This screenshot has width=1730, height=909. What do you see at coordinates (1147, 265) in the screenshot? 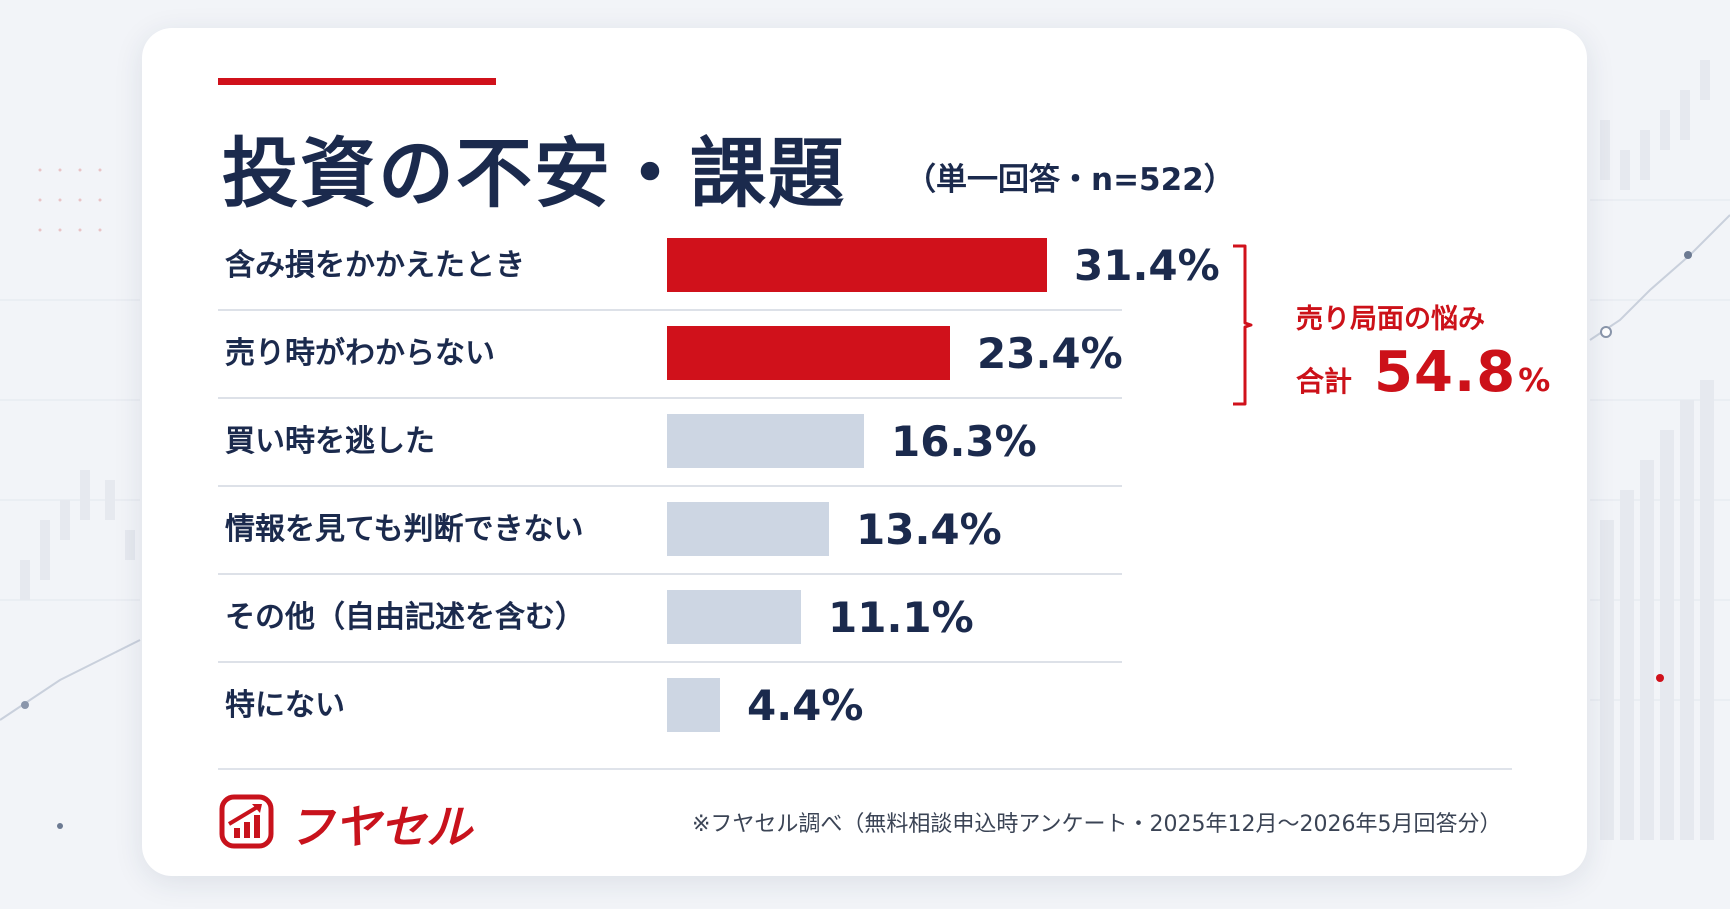
I see `value-label: 31.4%` at bounding box center [1147, 265].